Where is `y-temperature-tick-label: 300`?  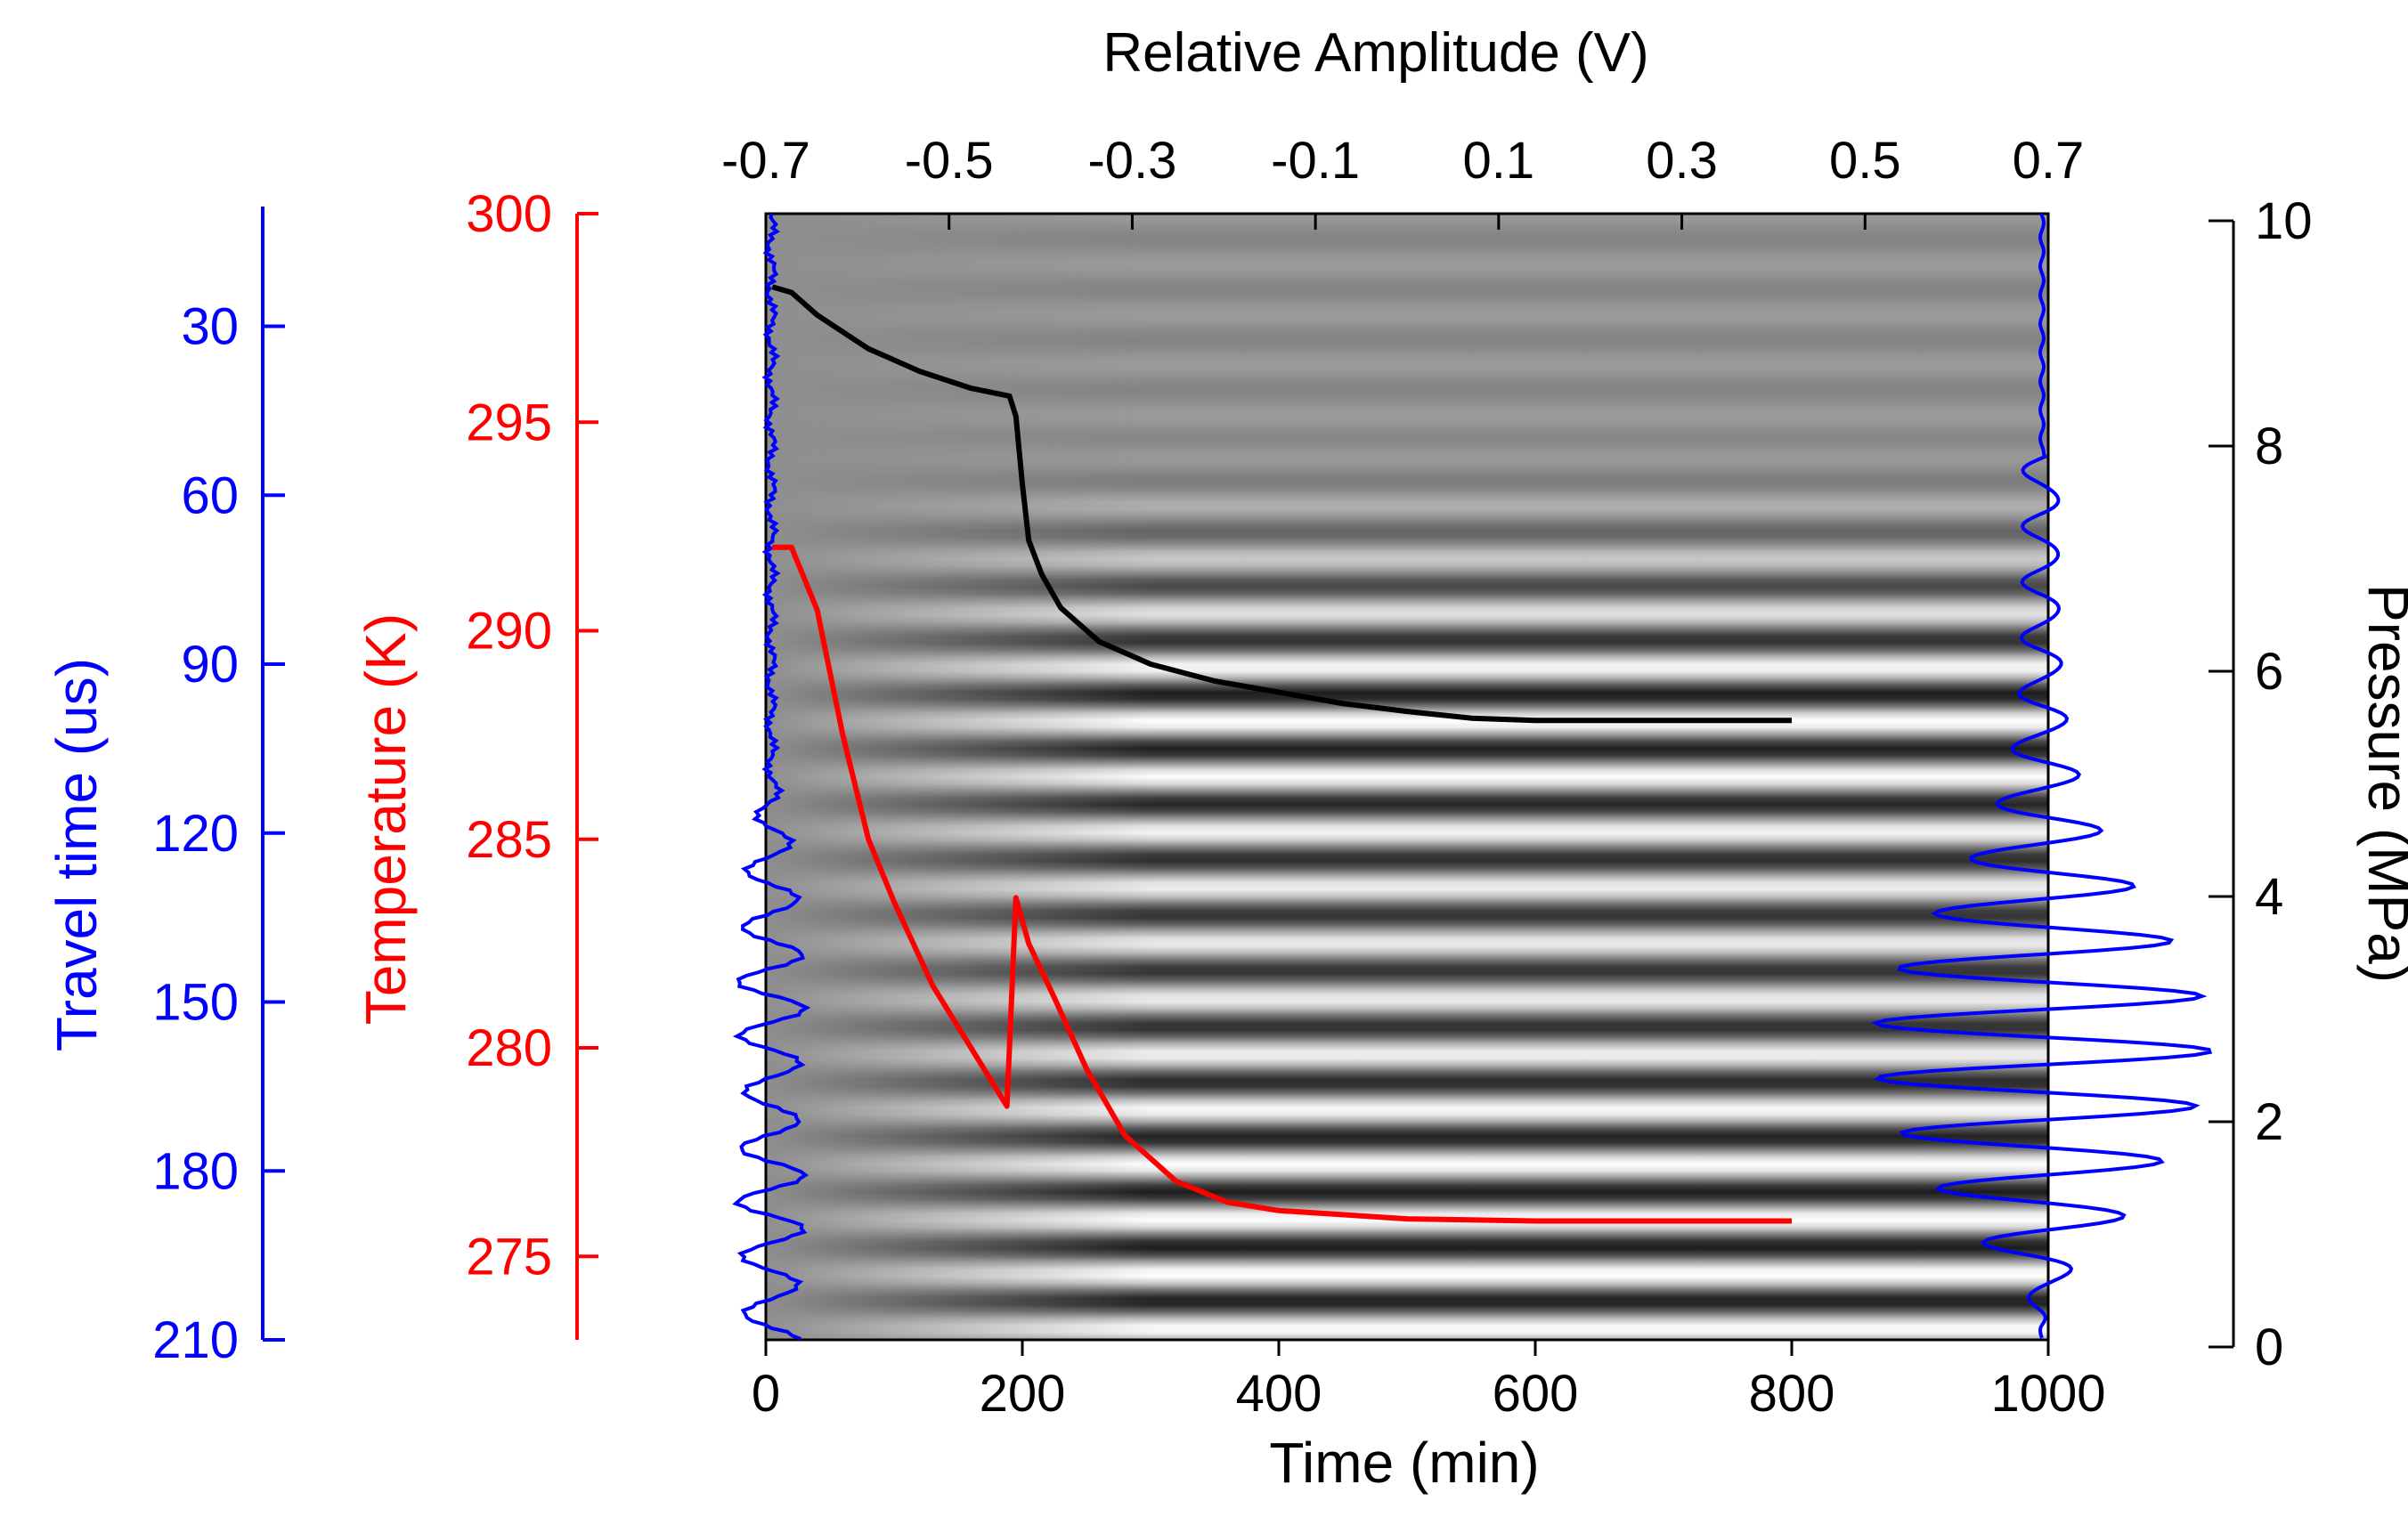 y-temperature-tick-label: 300 is located at coordinates (509, 214).